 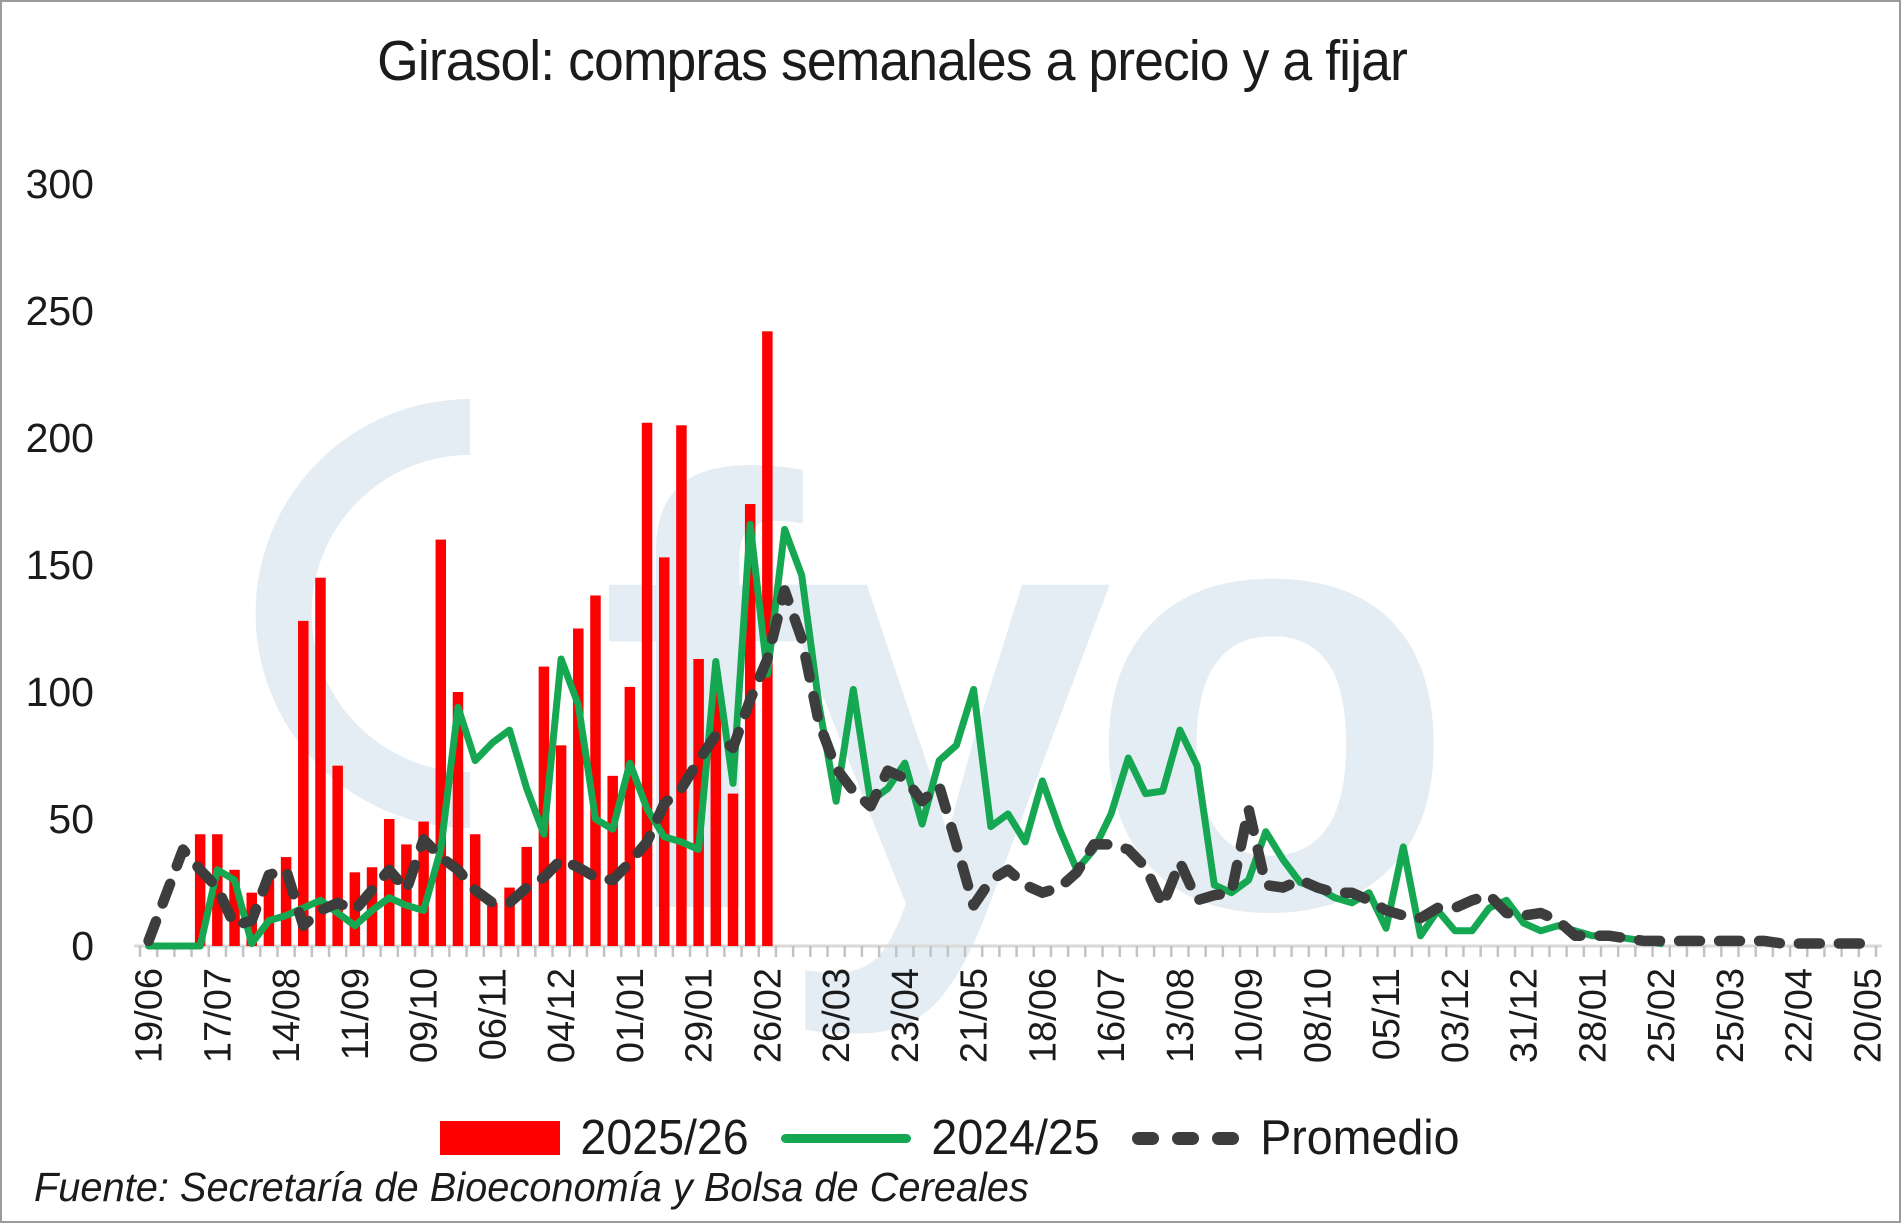 I want to click on x-axis-tick-label: 22/04, so click(x=1800, y=1015).